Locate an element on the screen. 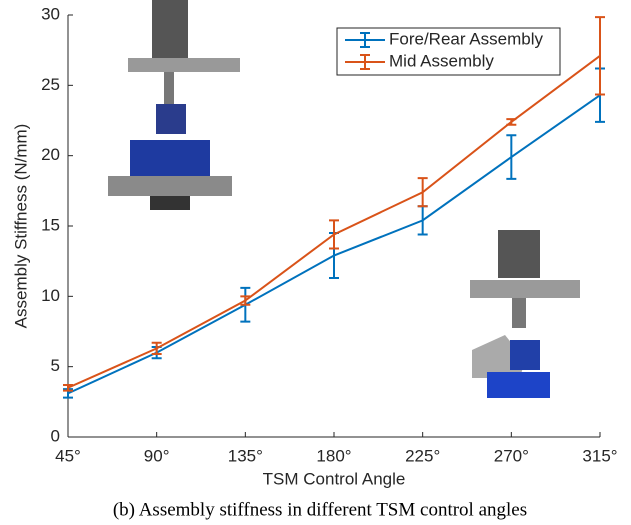 The image size is (631, 525). photo-top is located at coordinates (174, 105).